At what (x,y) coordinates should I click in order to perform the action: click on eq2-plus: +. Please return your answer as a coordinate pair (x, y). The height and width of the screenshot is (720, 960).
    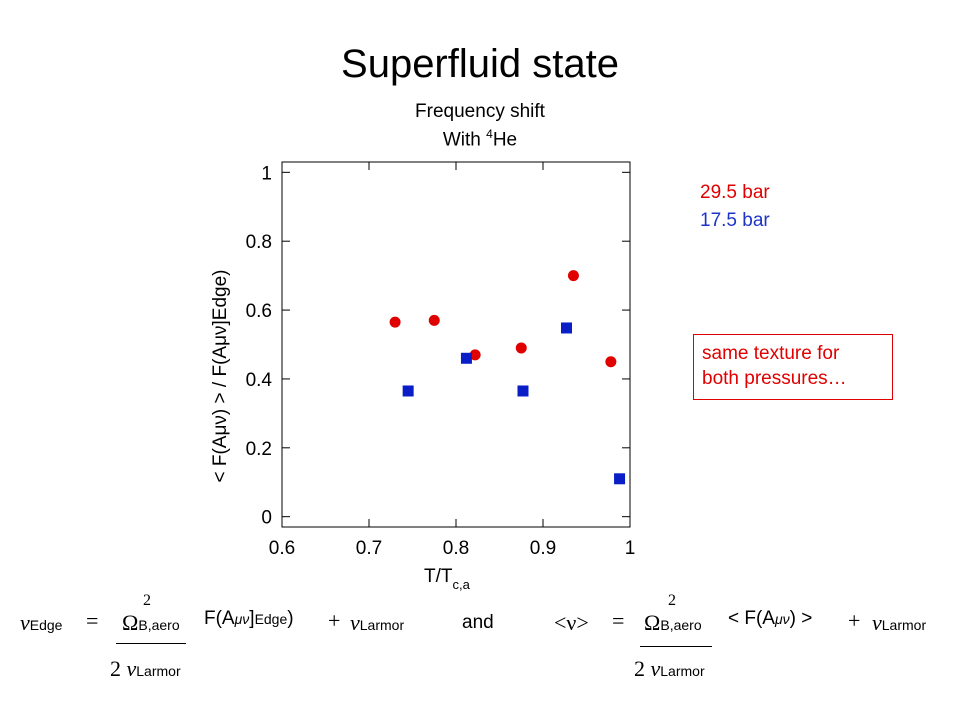
    Looking at the image, I should click on (854, 620).